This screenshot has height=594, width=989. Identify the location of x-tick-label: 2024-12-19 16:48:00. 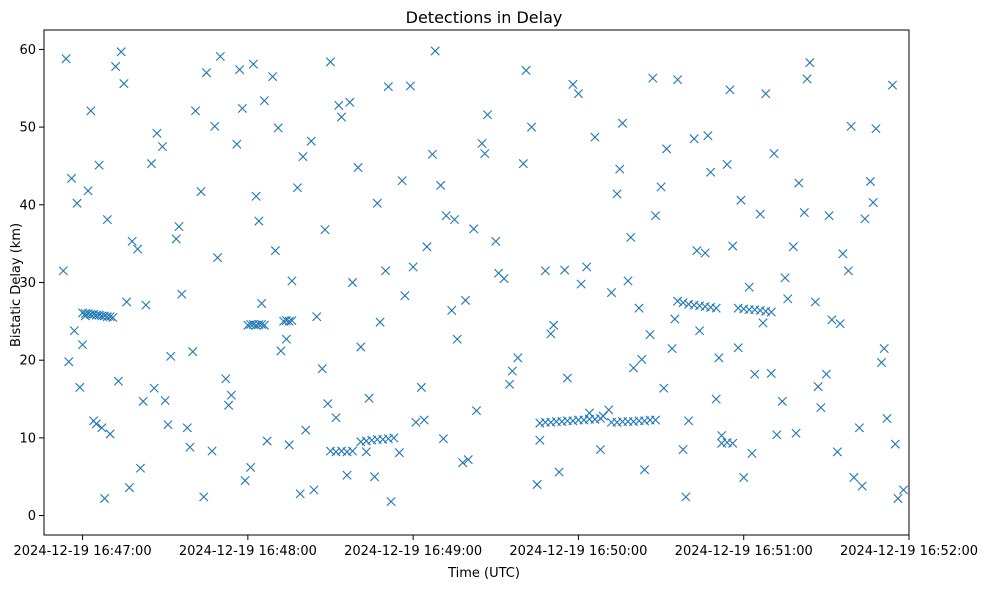
(248, 551).